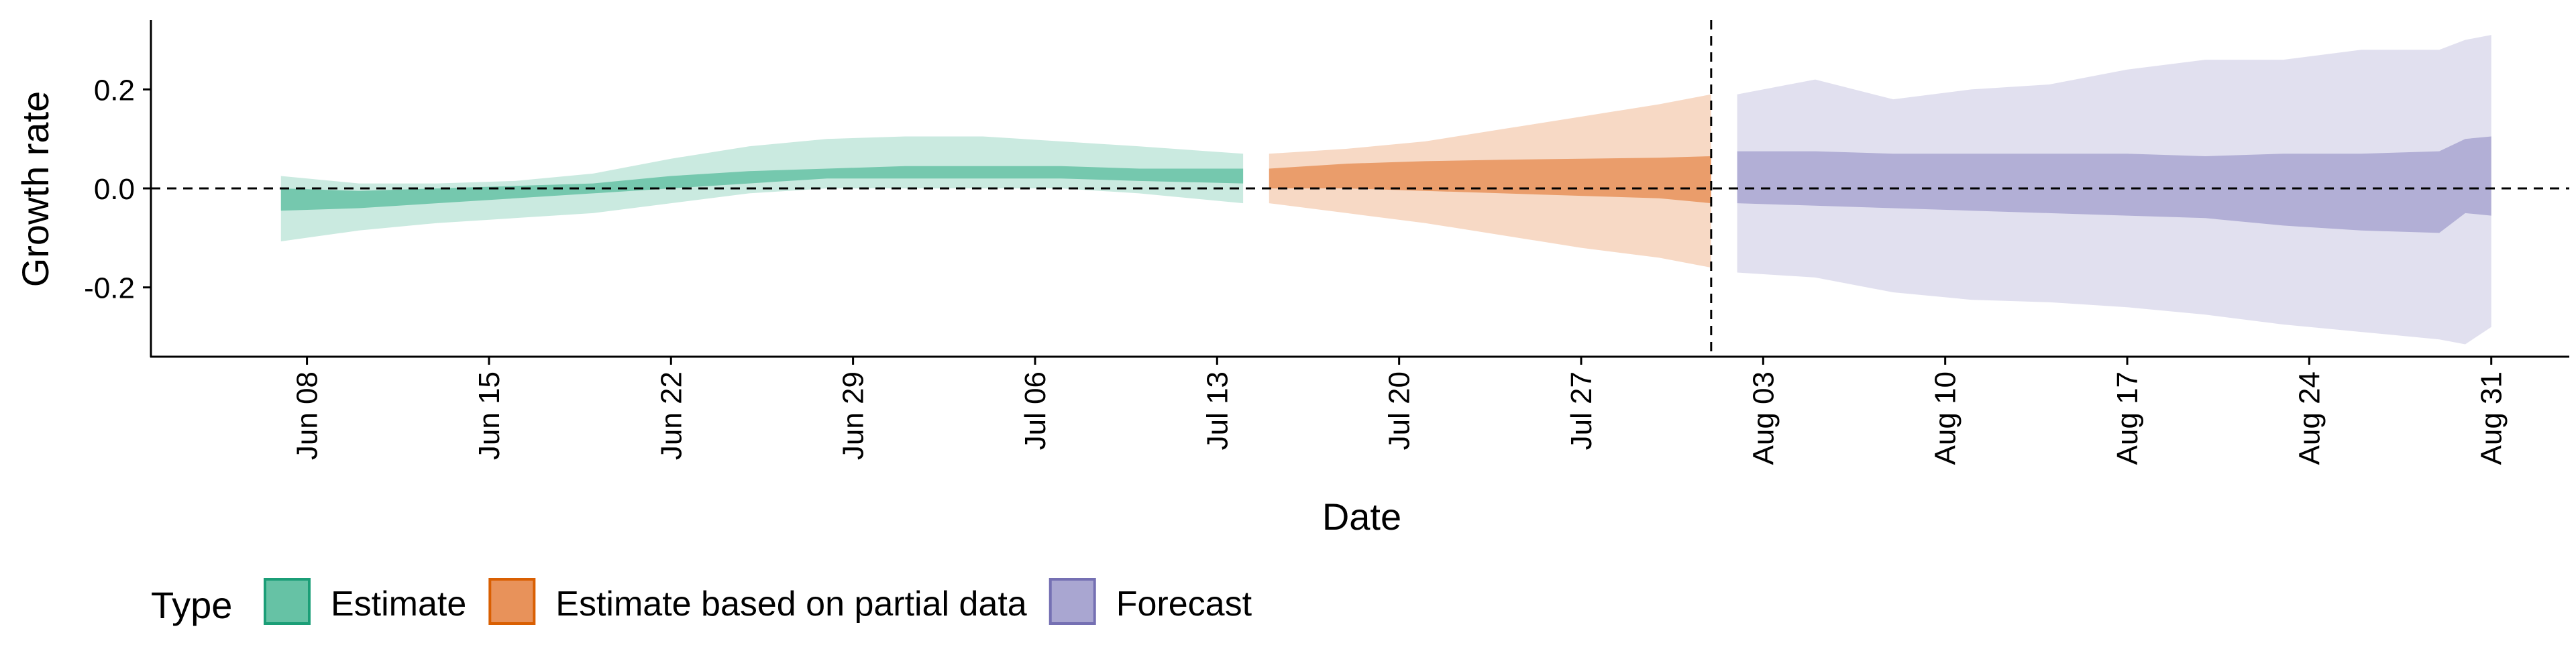  I want to click on x-tick-label: Aug 31, so click(2491, 418).